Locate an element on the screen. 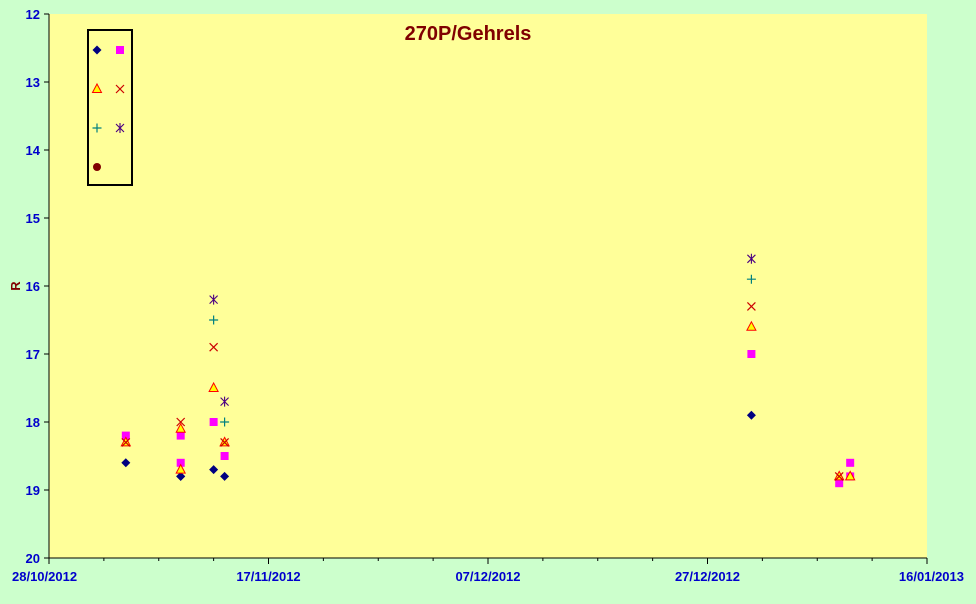  y-axis-label: R is located at coordinates (15, 286).